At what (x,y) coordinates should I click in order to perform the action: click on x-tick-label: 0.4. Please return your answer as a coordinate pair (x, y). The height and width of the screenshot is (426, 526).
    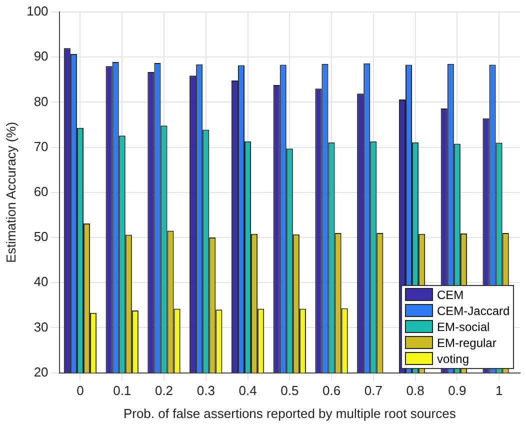
    Looking at the image, I should click on (247, 390).